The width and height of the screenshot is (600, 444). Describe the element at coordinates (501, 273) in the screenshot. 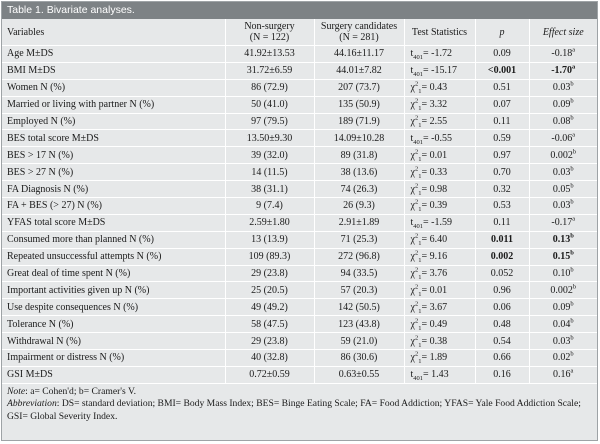

I see `p-value-cell: 0.052` at that location.